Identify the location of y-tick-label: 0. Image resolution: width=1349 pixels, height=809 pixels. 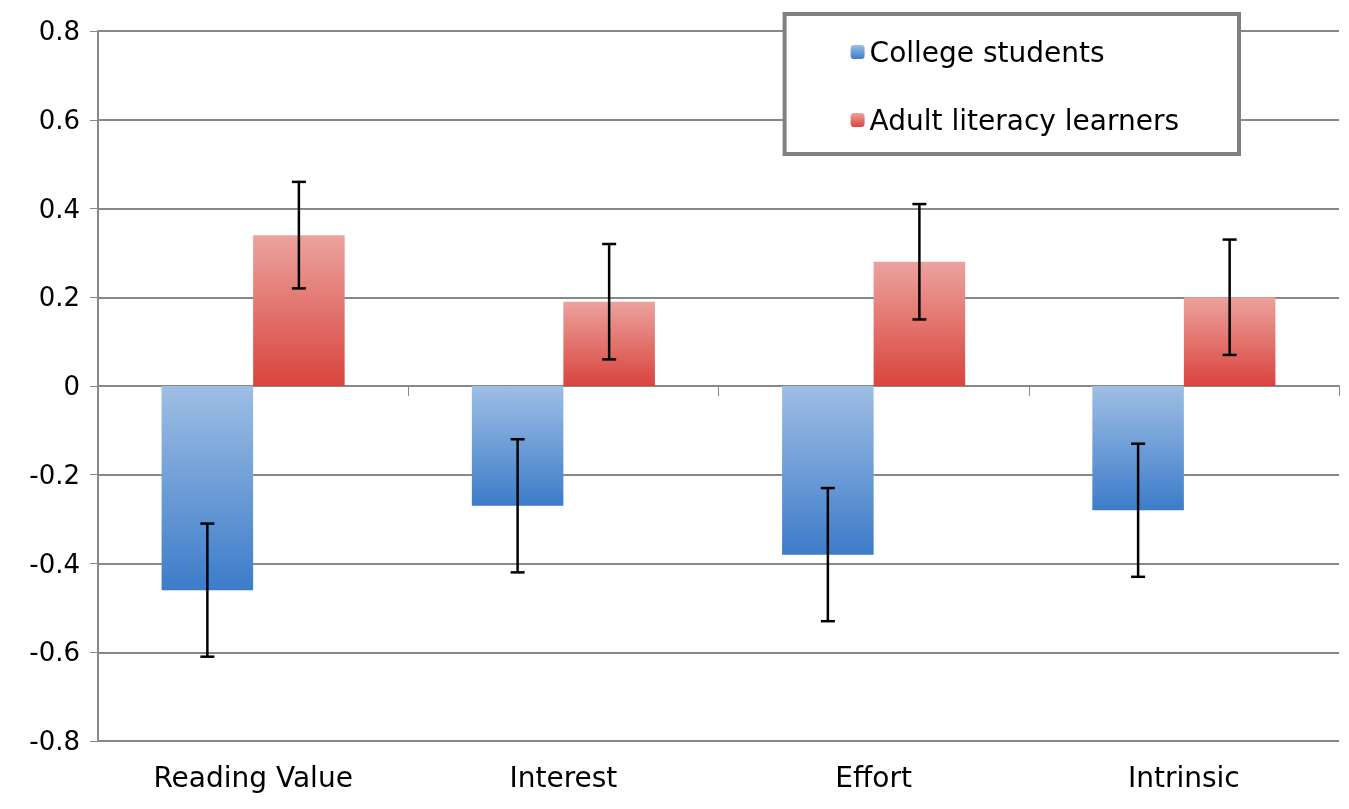
(71, 386).